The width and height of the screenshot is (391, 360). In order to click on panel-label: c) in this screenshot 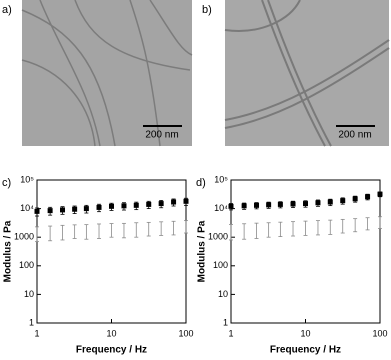, I will do `click(6, 183)`.